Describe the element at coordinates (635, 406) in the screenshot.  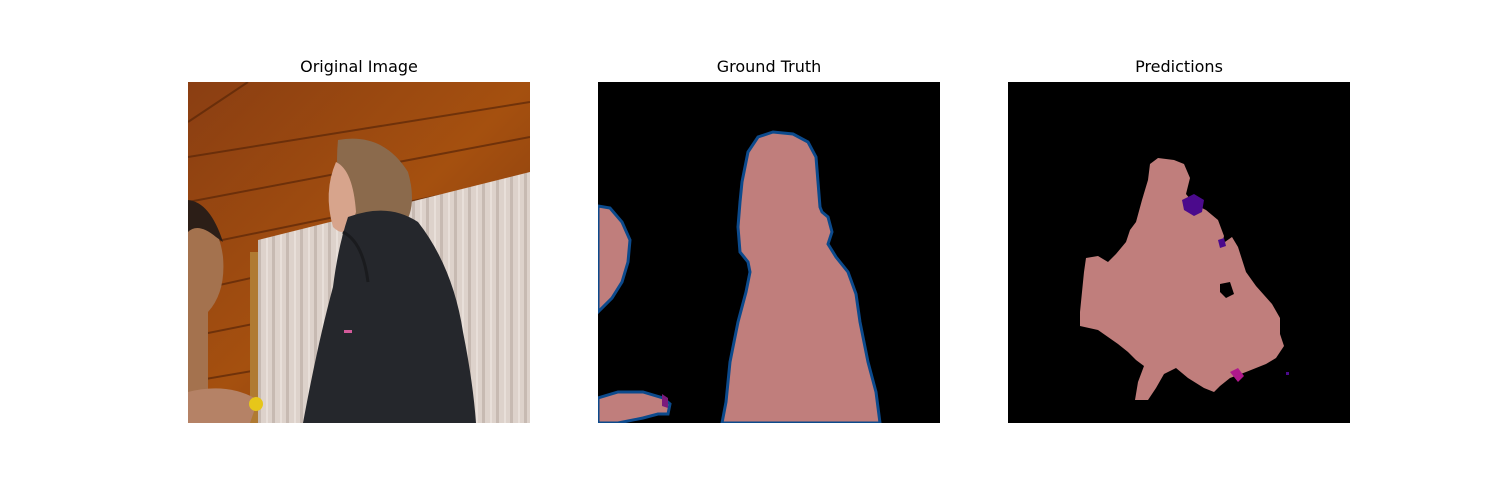
I see `gt-person-hand` at that location.